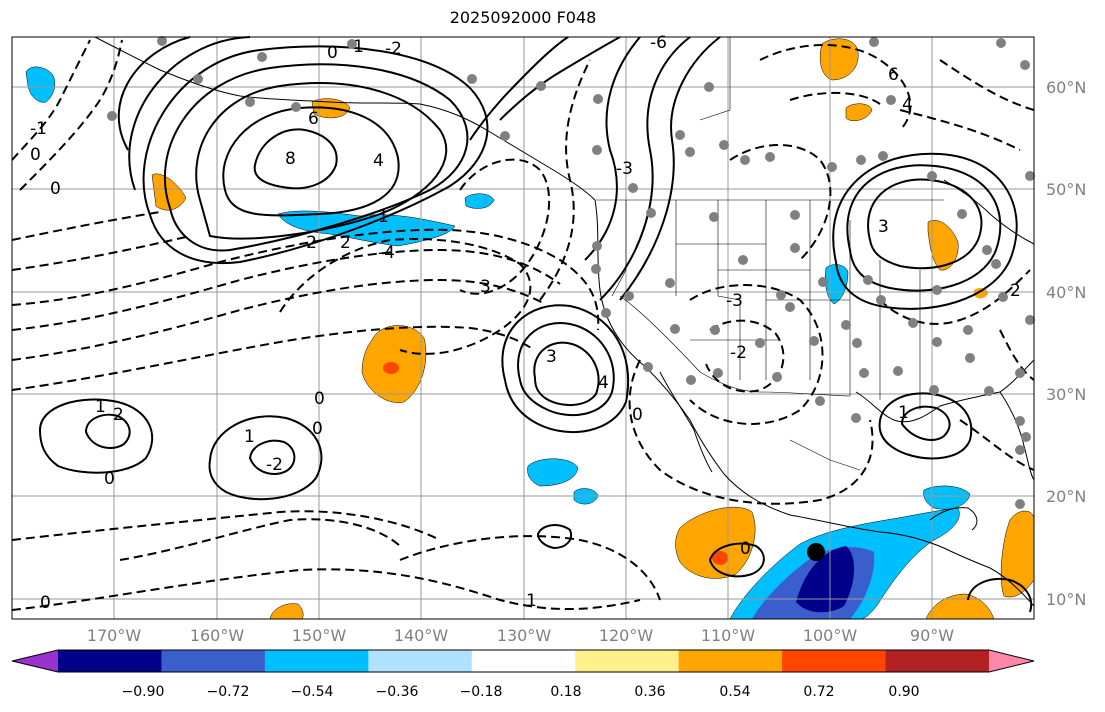 The height and width of the screenshot is (712, 1105). I want to click on contour-label: 8, so click(290, 159).